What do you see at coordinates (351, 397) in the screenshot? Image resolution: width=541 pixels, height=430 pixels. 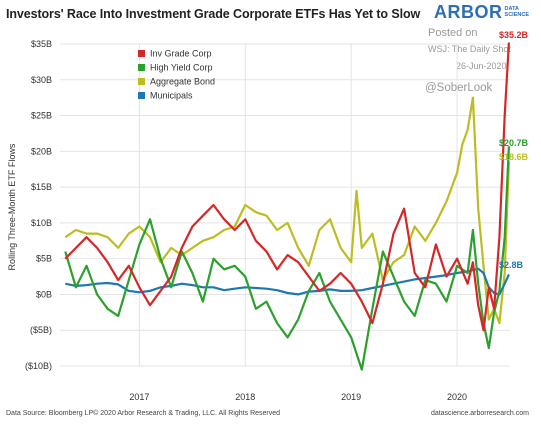 I see `x-tick-label: 2019` at bounding box center [351, 397].